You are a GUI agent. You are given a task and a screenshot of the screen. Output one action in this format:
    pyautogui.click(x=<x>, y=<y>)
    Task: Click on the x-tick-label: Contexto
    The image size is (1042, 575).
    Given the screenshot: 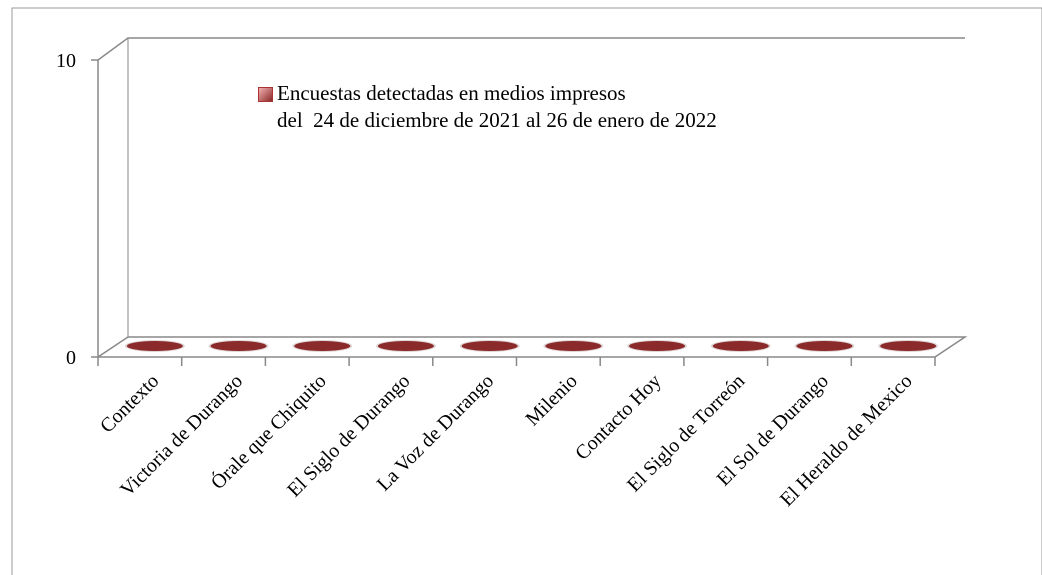 What is the action you would take?
    pyautogui.click(x=129, y=403)
    